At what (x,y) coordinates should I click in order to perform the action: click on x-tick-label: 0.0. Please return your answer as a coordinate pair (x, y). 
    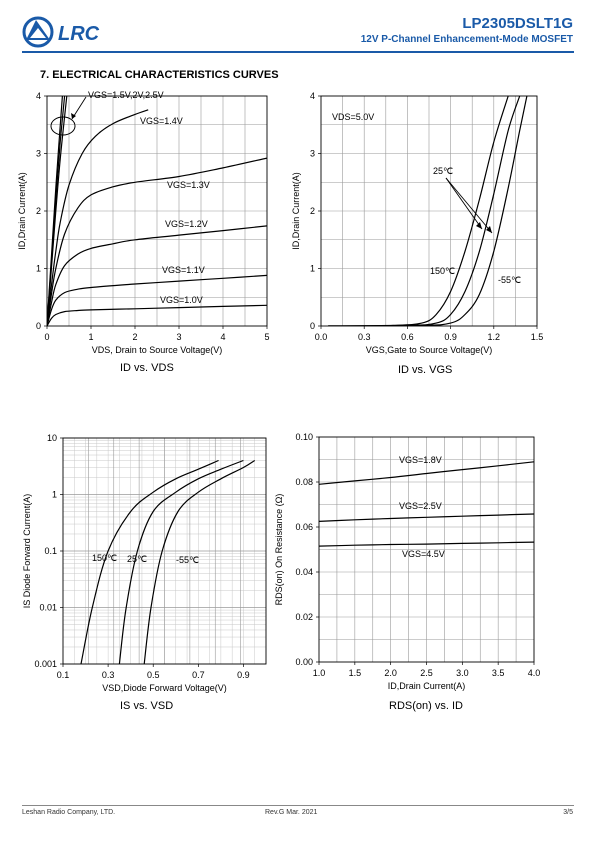
    Looking at the image, I should click on (321, 337).